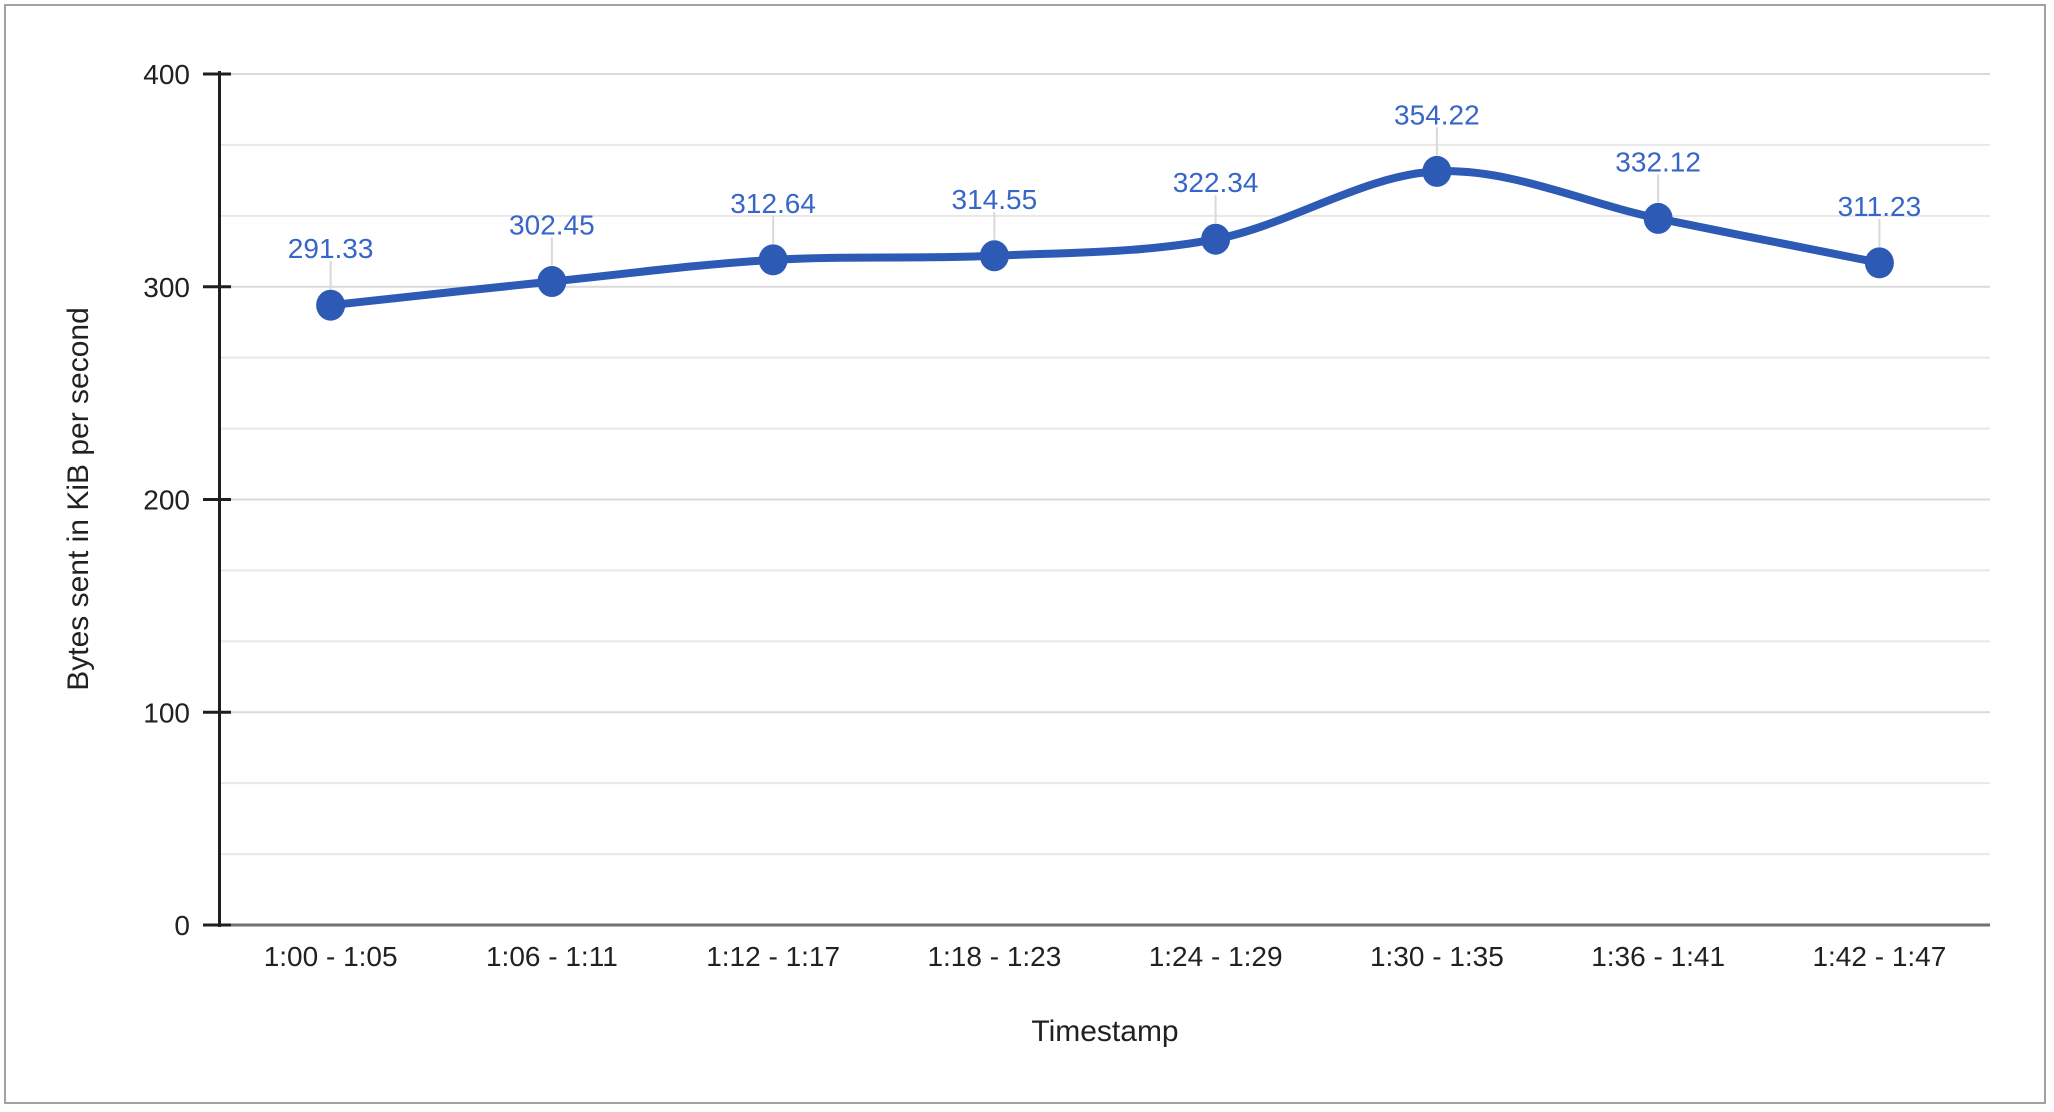 Image resolution: width=2054 pixels, height=1112 pixels. I want to click on y-axis-title: Bytes sent in KiB per second, so click(78, 499).